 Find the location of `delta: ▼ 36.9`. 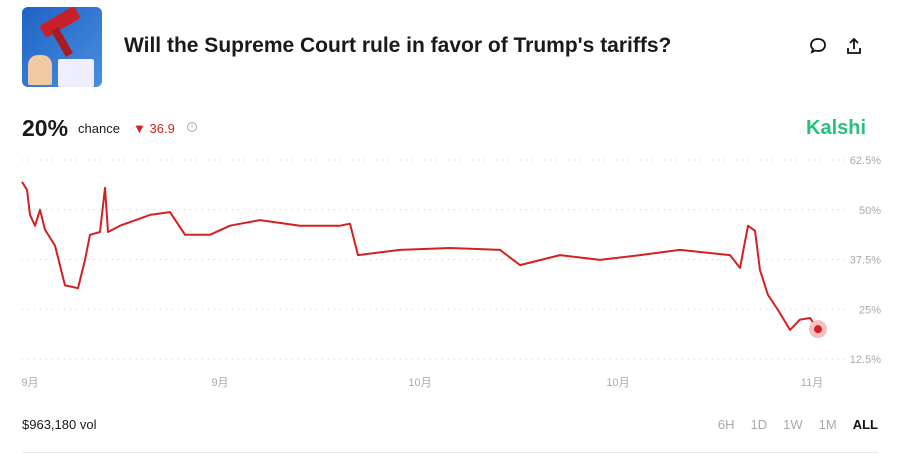

delta: ▼ 36.9 is located at coordinates (154, 128).